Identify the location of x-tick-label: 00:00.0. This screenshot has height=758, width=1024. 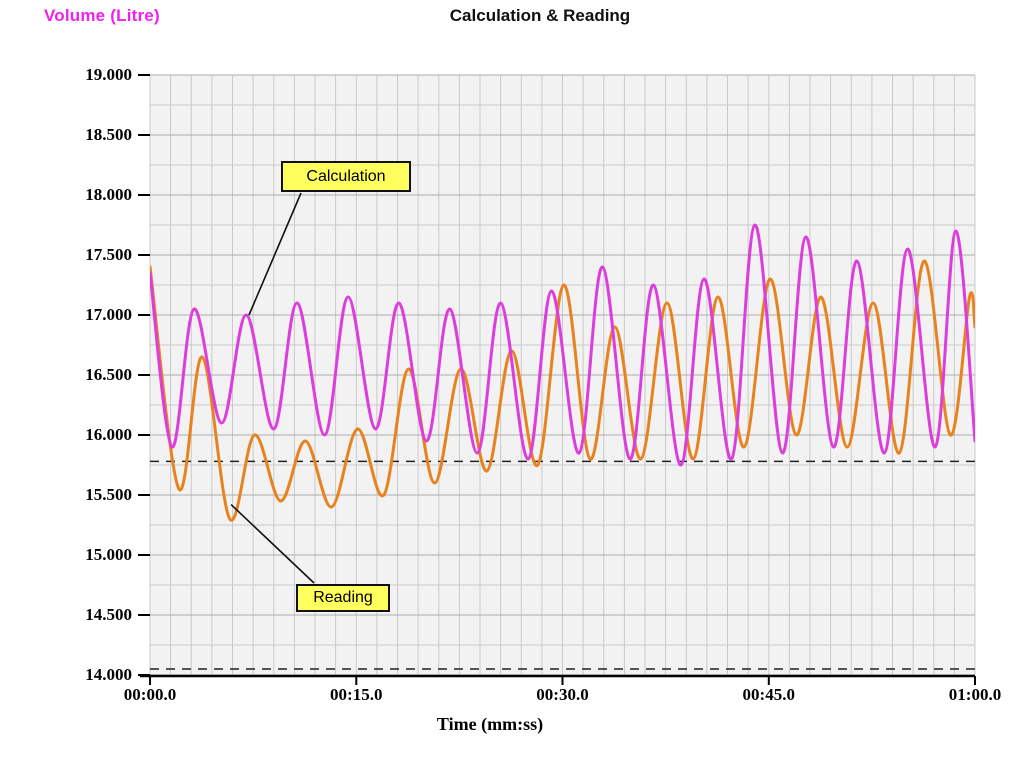
(150, 694).